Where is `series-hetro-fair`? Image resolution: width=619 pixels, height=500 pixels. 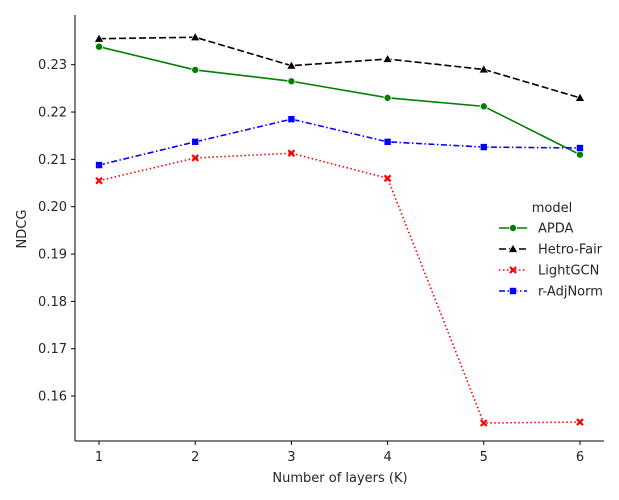
series-hetro-fair is located at coordinates (339, 67).